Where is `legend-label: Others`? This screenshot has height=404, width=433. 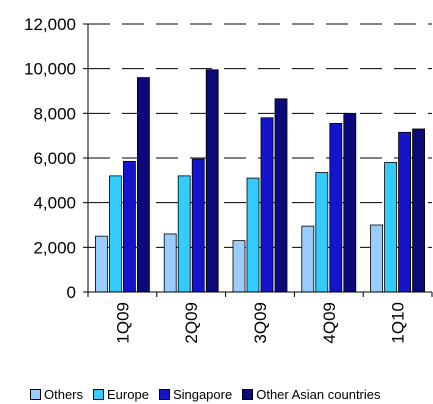
legend-label: Others is located at coordinates (64, 394).